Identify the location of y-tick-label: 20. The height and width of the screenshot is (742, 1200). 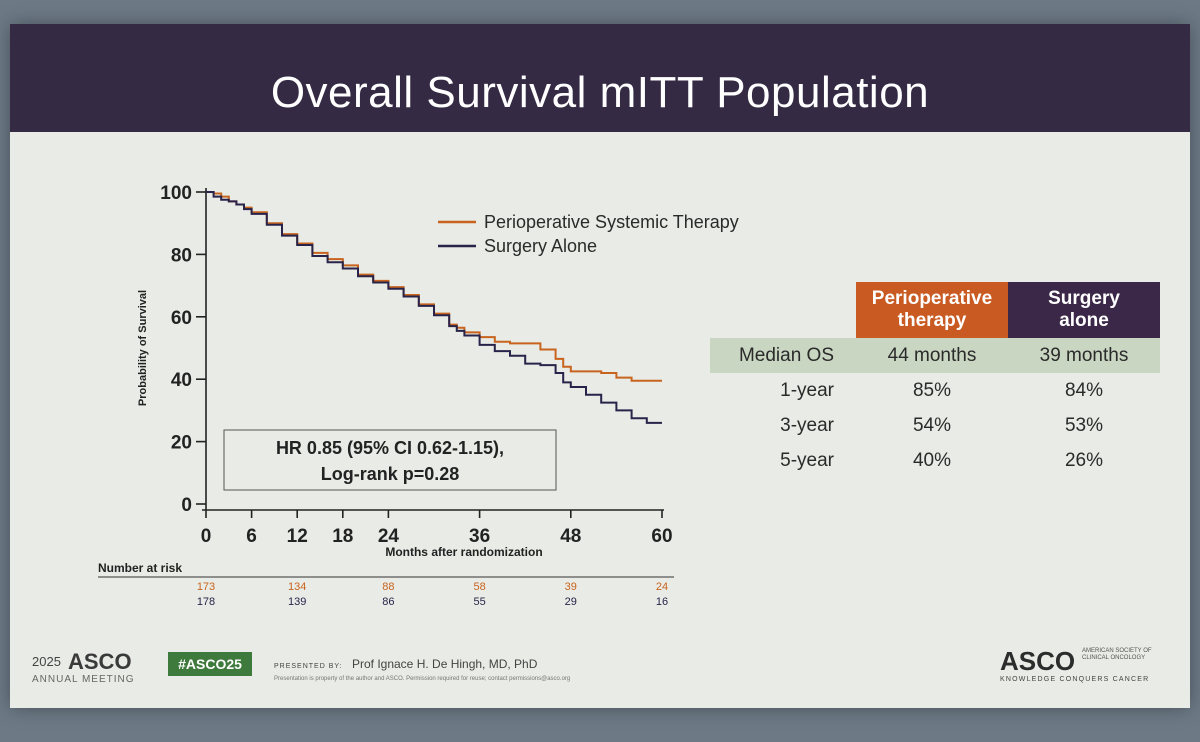
(181, 443).